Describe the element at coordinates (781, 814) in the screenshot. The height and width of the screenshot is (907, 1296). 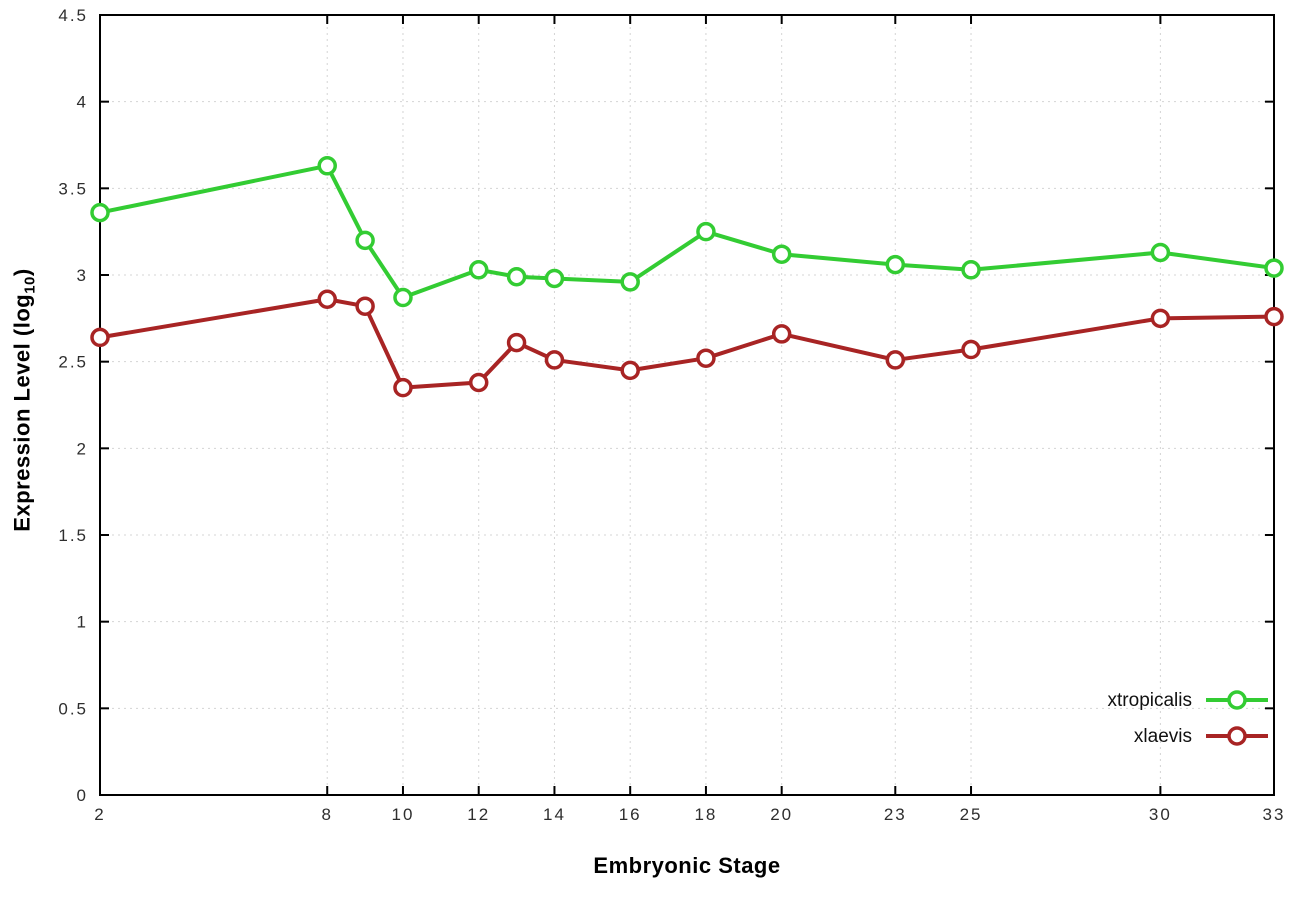
I see `x-tick-label: 20` at that location.